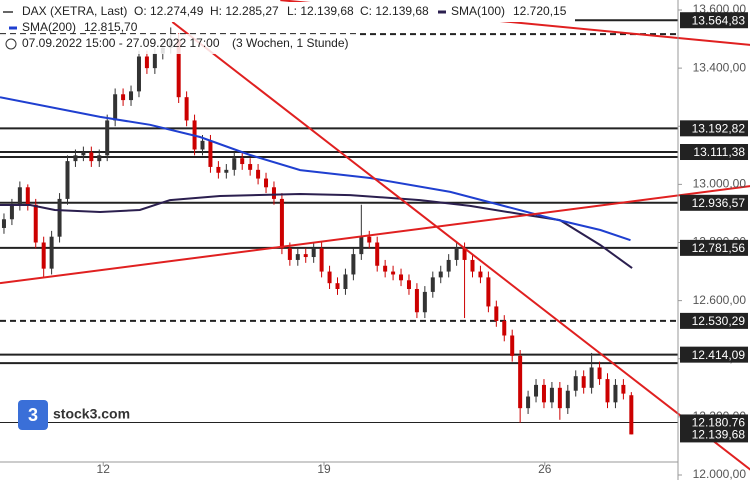  What do you see at coordinates (540, 11) in the screenshot?
I see `legend-value: 12.720,15` at bounding box center [540, 11].